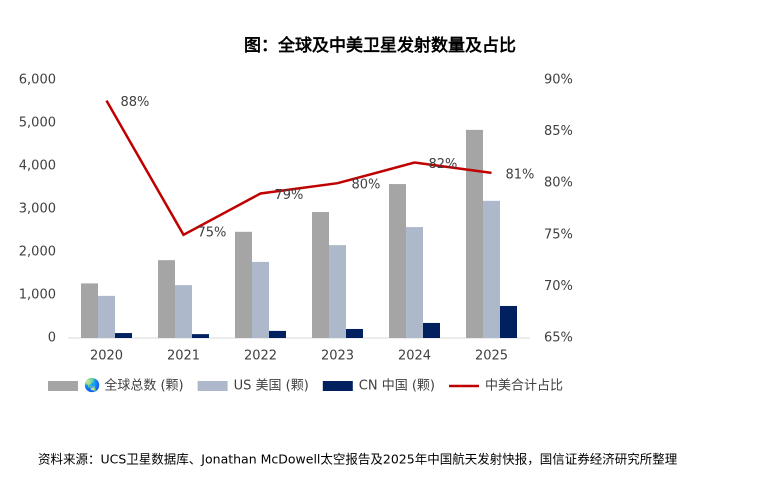  Describe the element at coordinates (37, 80) in the screenshot. I see `y-tick-label: 6,000` at that location.